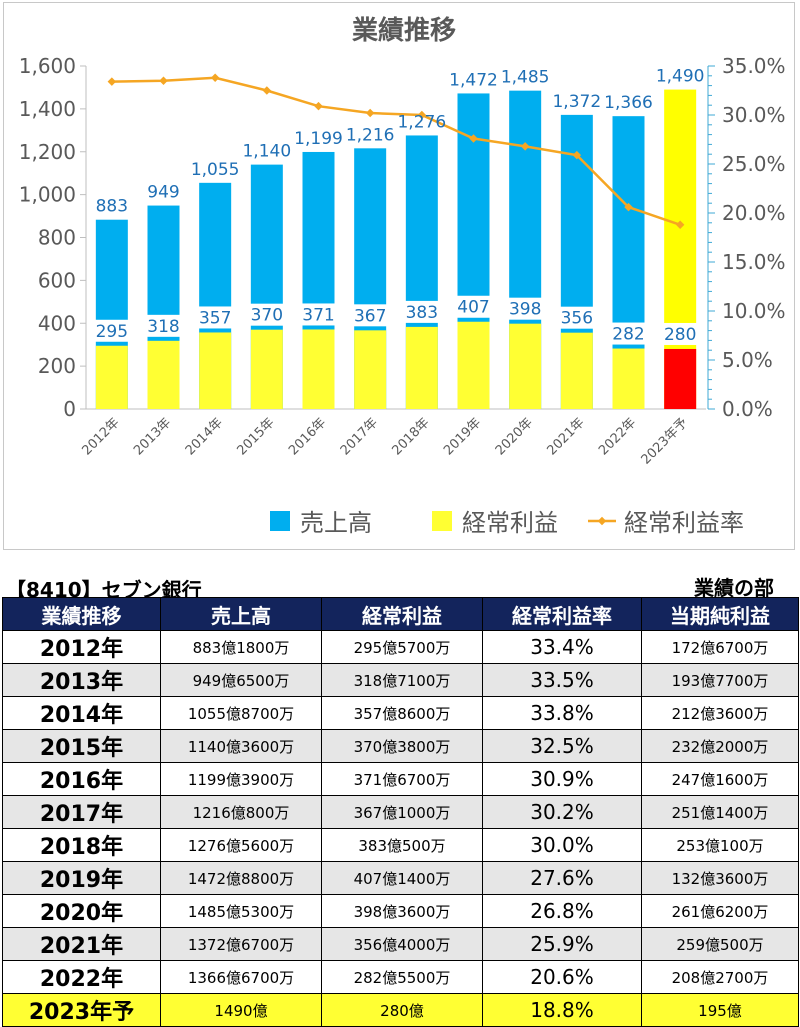  Describe the element at coordinates (370, 316) in the screenshot. I see `profit-data-label: 367` at that location.